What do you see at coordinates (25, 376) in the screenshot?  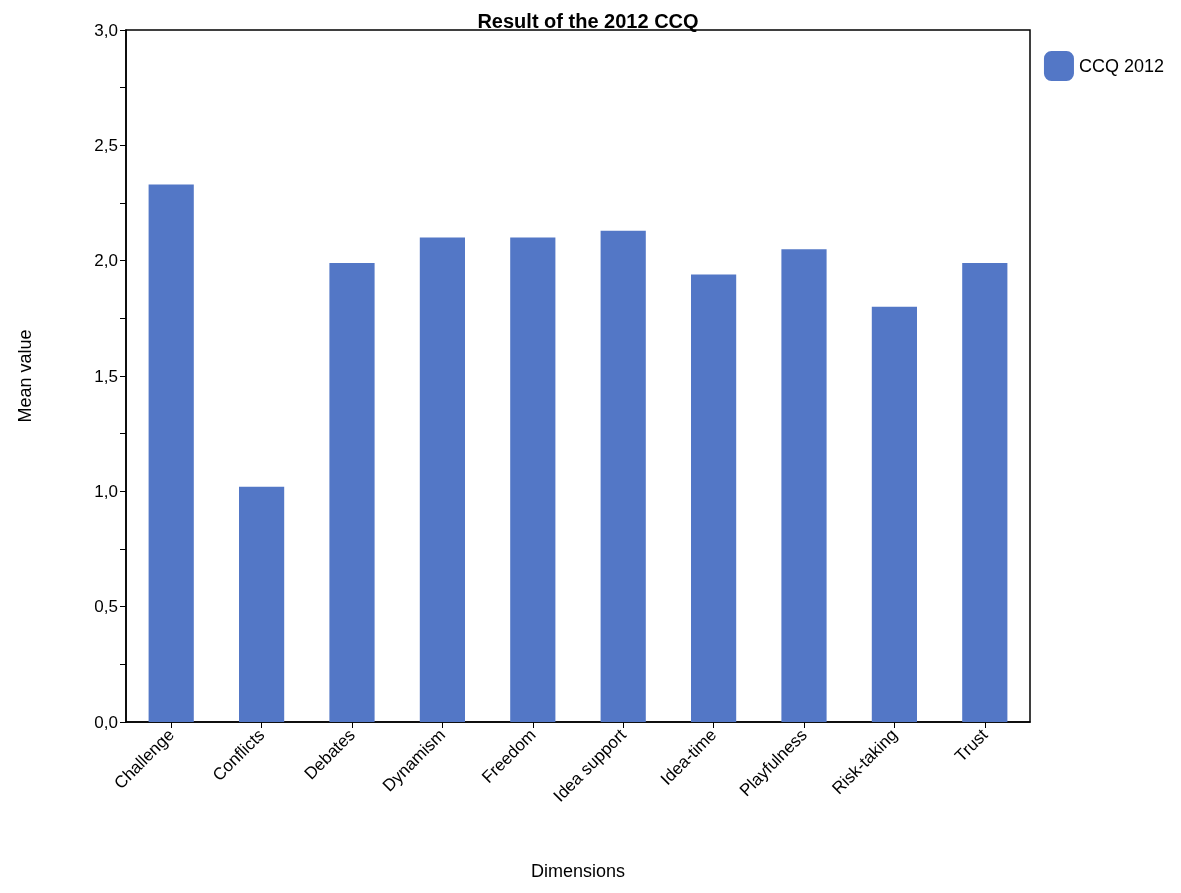 I see `y-axis-title: Mean value` at bounding box center [25, 376].